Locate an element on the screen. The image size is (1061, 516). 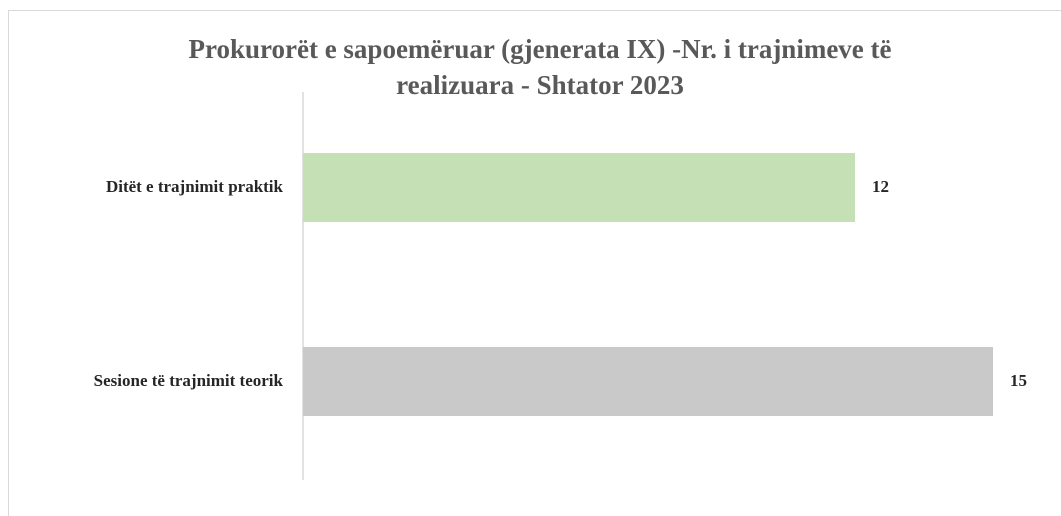
value-label: 12 is located at coordinates (880, 186).